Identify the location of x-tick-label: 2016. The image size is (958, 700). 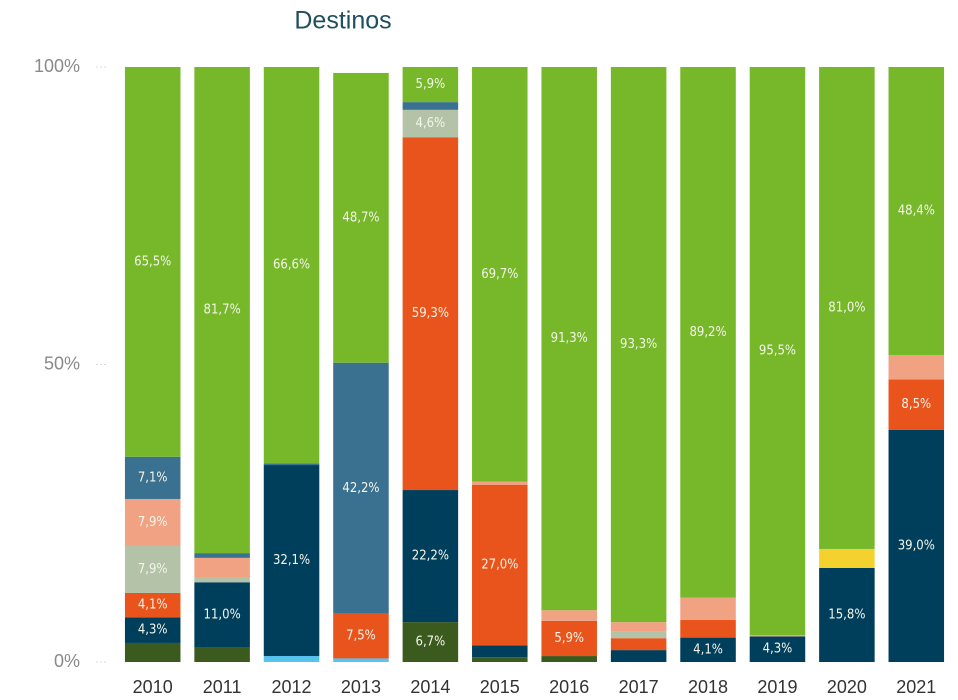
(569, 687).